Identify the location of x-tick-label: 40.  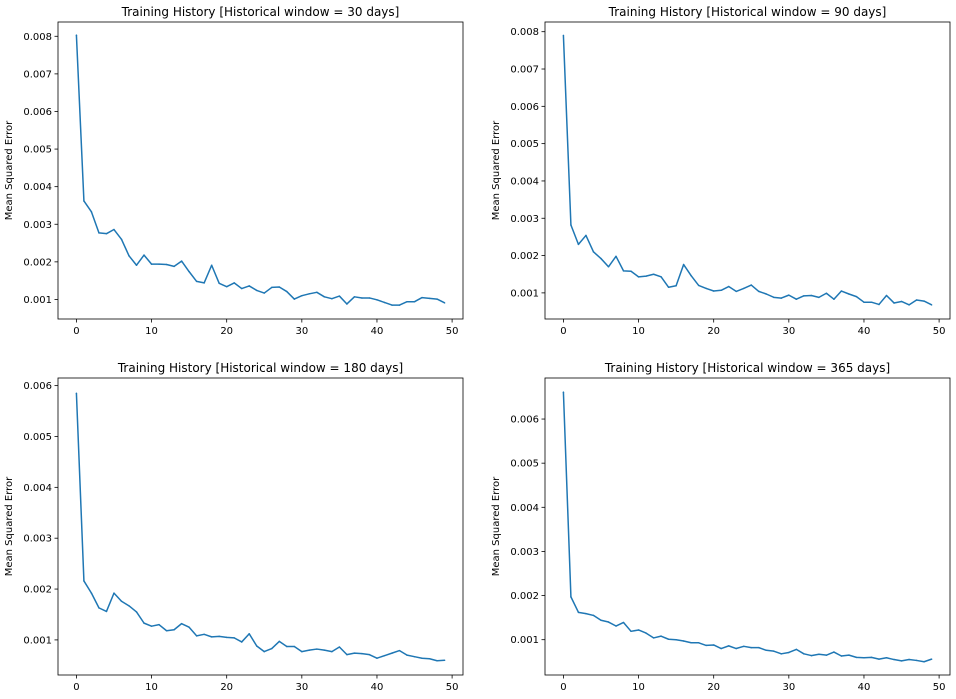
(864, 331).